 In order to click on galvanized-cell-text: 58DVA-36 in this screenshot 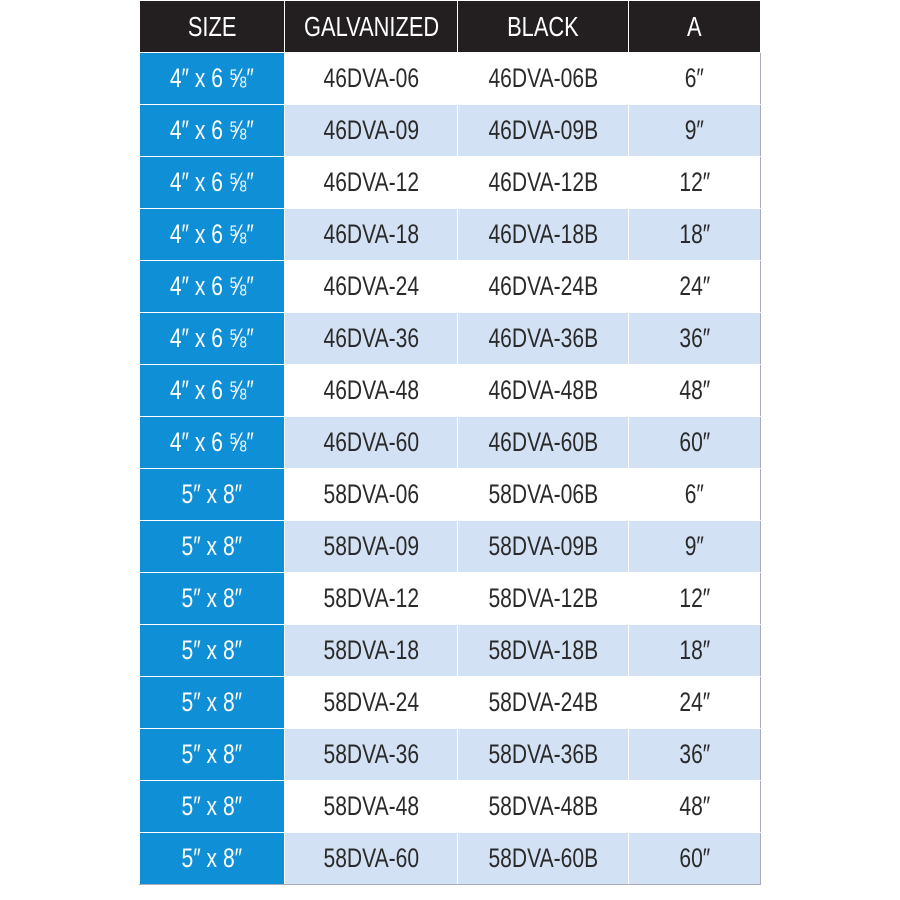, I will do `click(371, 754)`.